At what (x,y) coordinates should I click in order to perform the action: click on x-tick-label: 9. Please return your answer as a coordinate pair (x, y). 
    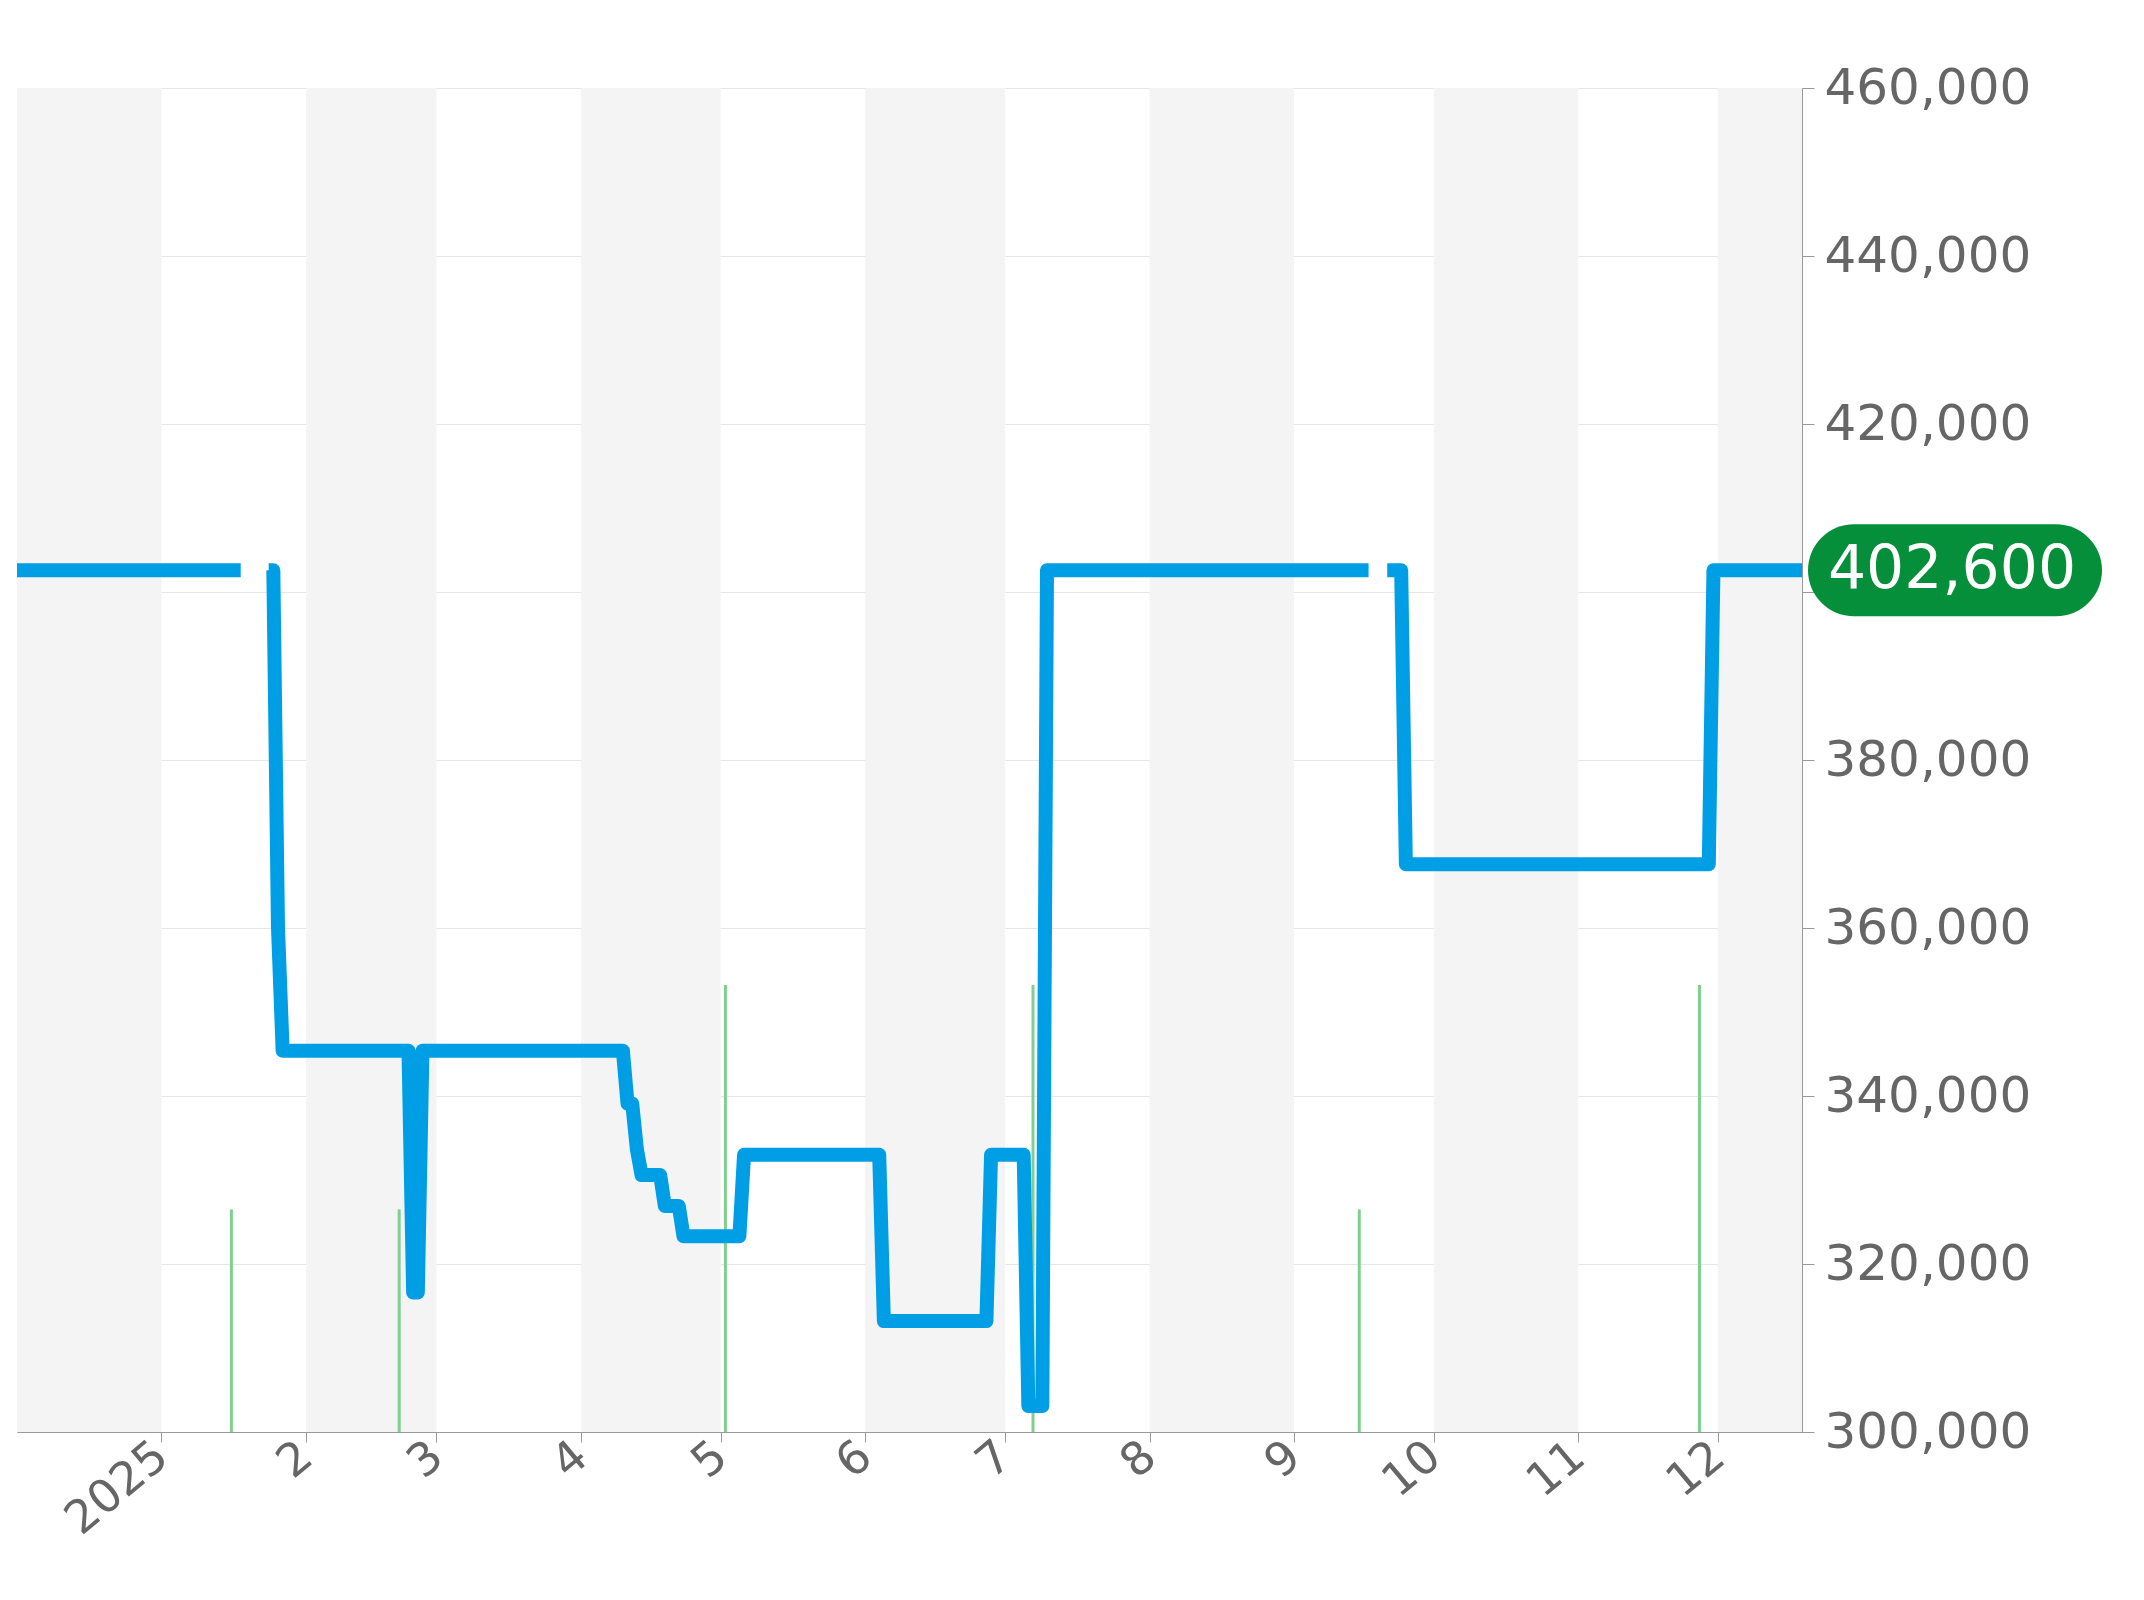
    Looking at the image, I should click on (1282, 1458).